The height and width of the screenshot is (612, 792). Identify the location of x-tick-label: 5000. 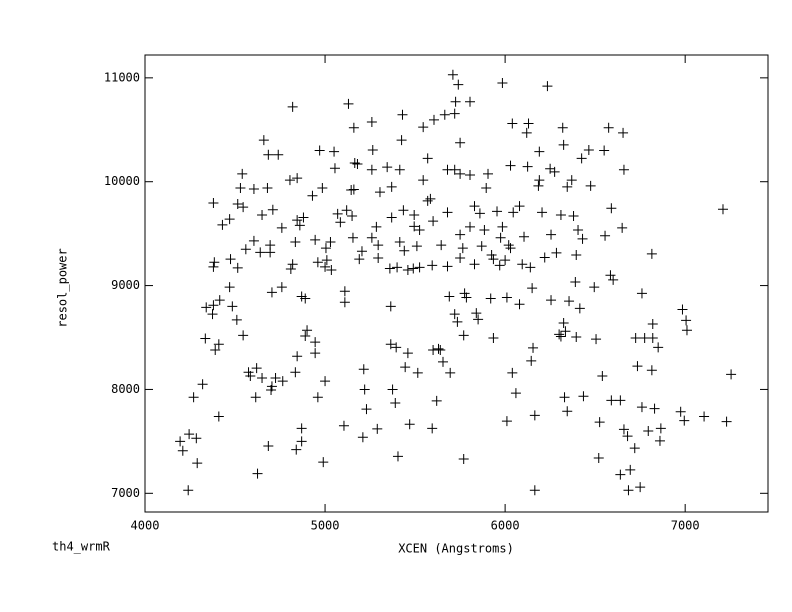
(325, 526).